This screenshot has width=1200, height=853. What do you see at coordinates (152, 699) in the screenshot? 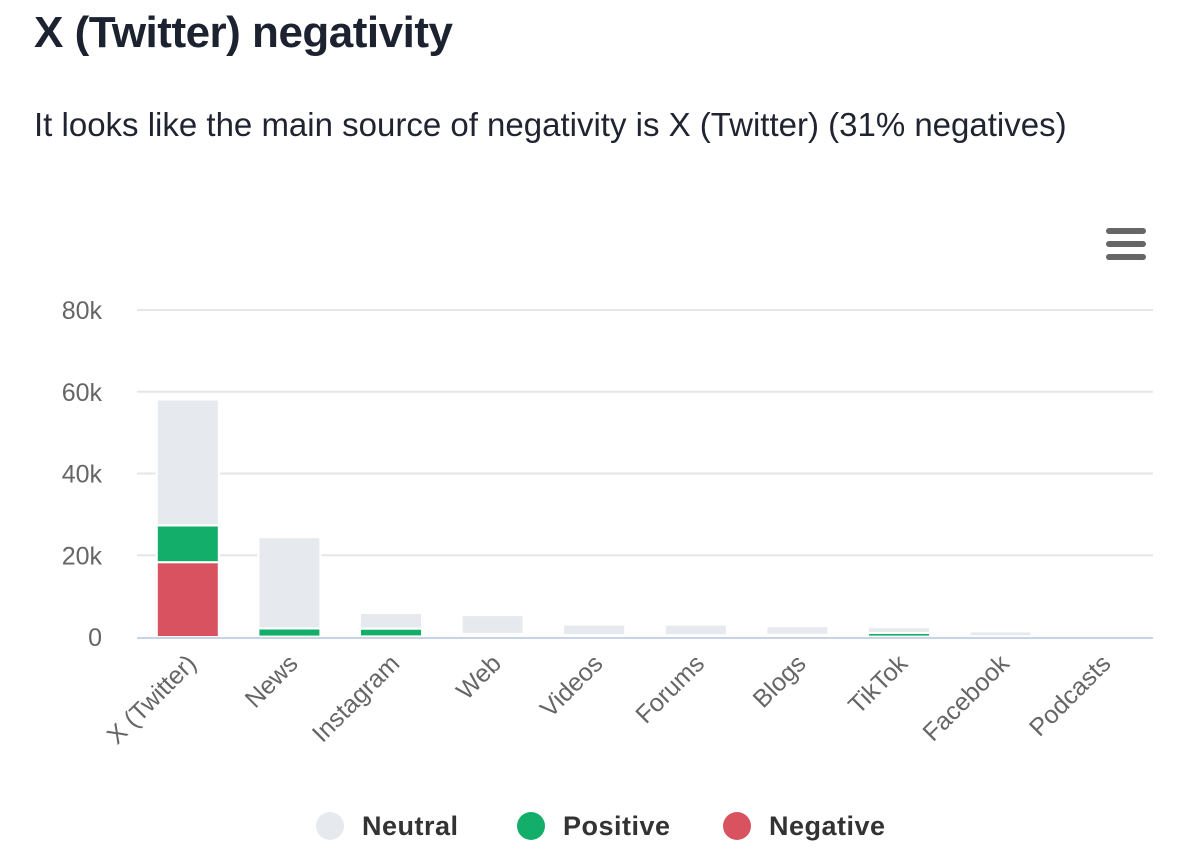
I see `x-tick-label: X (Twitter)` at bounding box center [152, 699].